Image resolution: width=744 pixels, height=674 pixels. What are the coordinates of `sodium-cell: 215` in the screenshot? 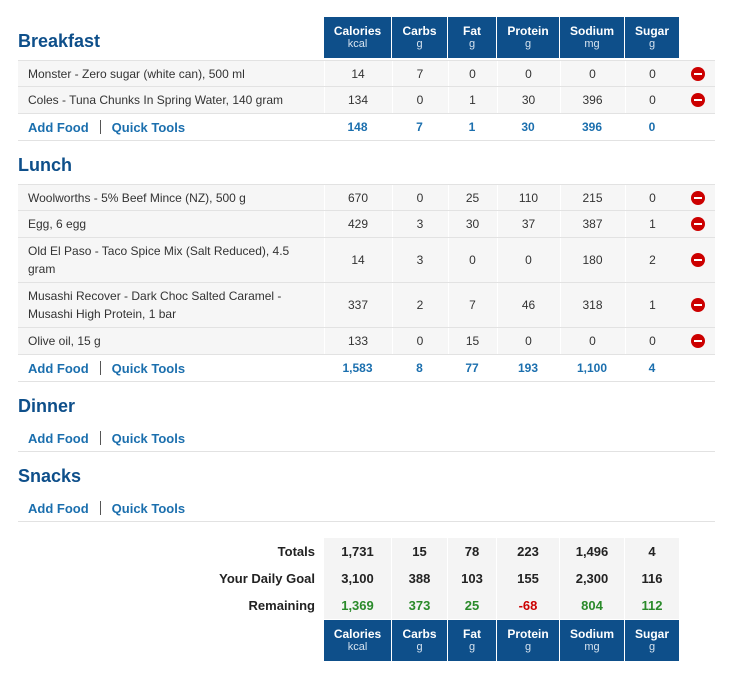 It's located at (592, 197).